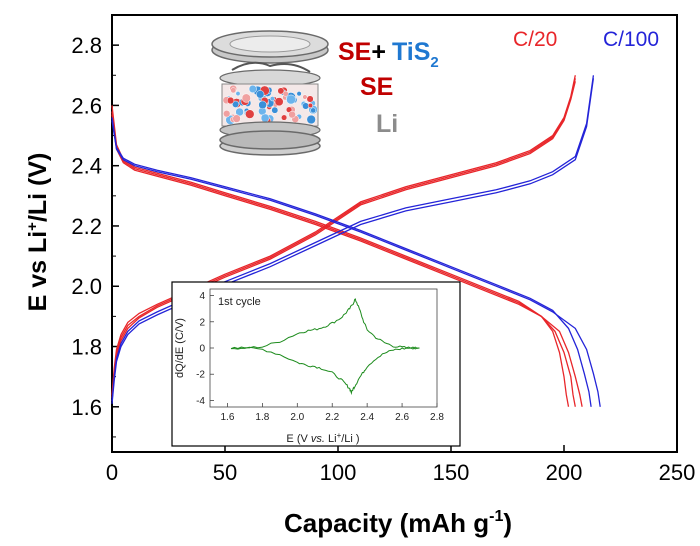  Describe the element at coordinates (86, 45) in the screenshot. I see `y-tick-label: 2.8` at that location.